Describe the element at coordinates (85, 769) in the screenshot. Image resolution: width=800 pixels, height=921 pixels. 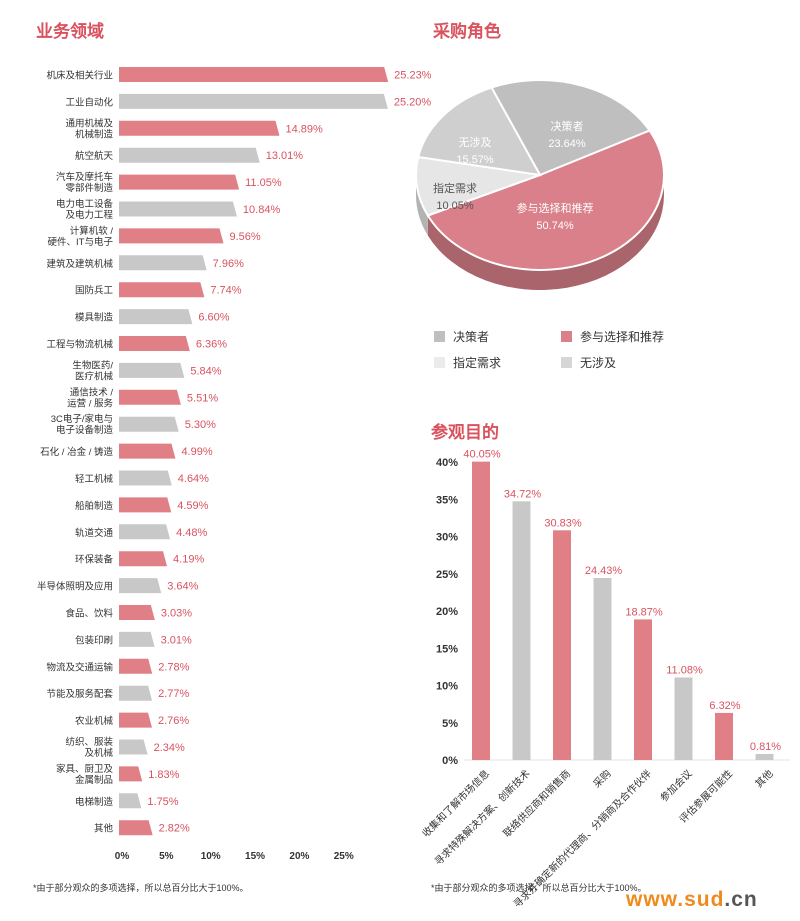
I see `industry-category-label: 家具、厨卫及` at that location.